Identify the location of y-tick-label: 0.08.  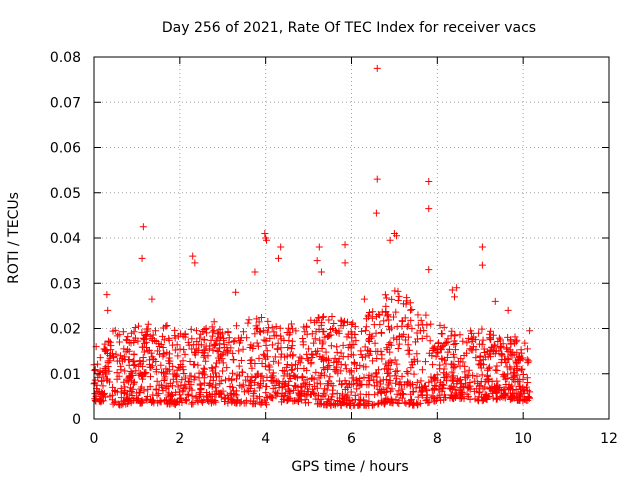
(65, 58).